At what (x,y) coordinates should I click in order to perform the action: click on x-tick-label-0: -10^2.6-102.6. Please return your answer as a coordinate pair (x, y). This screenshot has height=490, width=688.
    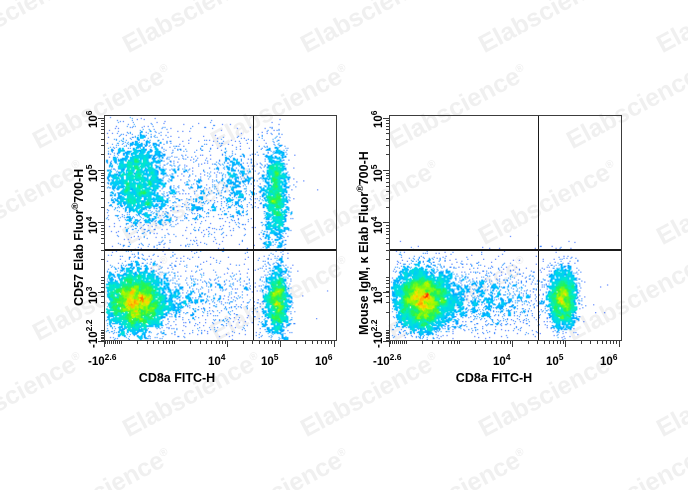
    Looking at the image, I should click on (102, 360).